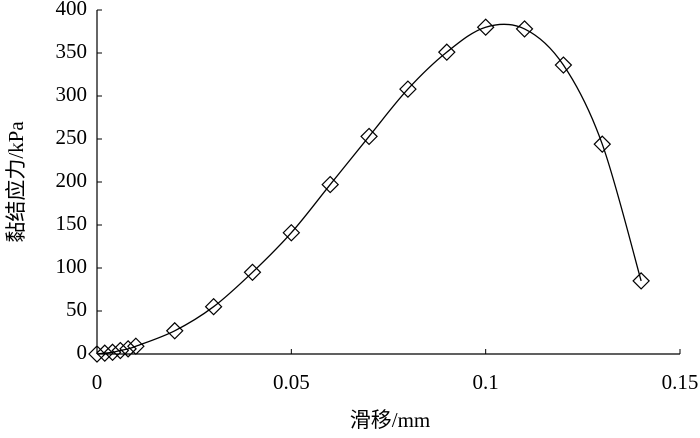 Image resolution: width=700 pixels, height=438 pixels. I want to click on y-axis-label: 黏结应力/kPa, so click(16, 182).